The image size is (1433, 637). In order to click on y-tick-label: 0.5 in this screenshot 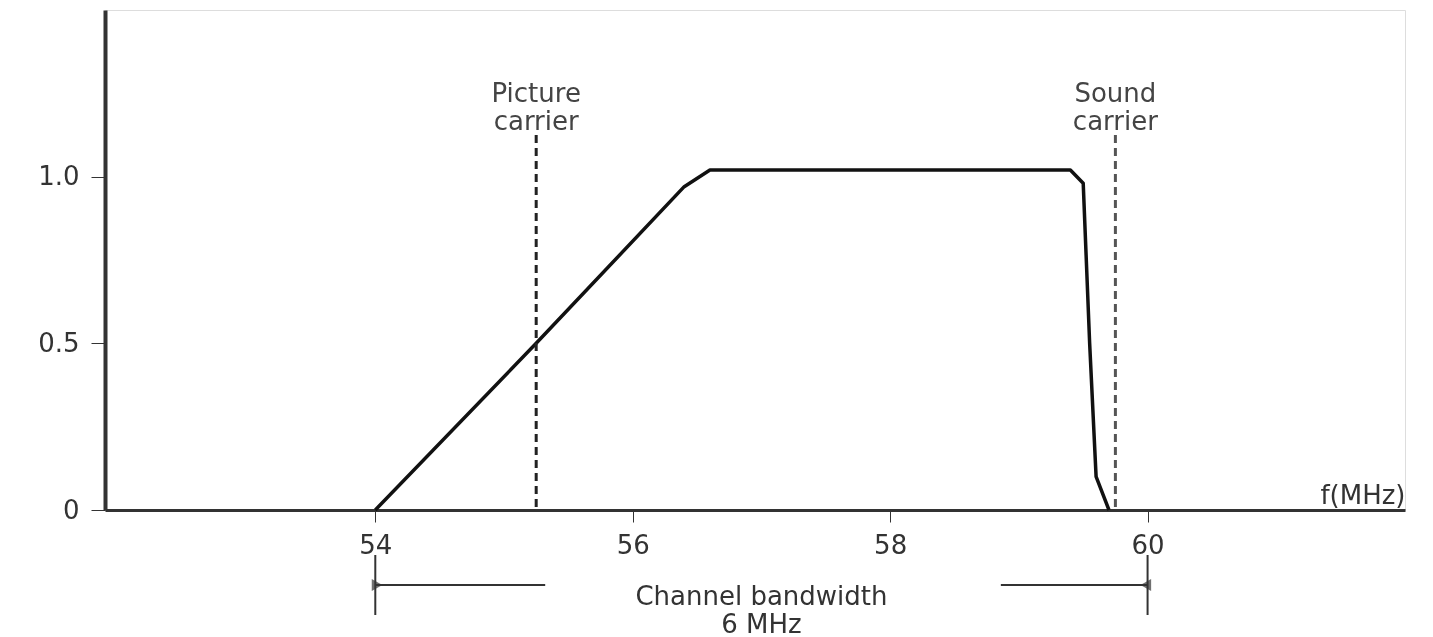, I will do `click(59, 342)`.